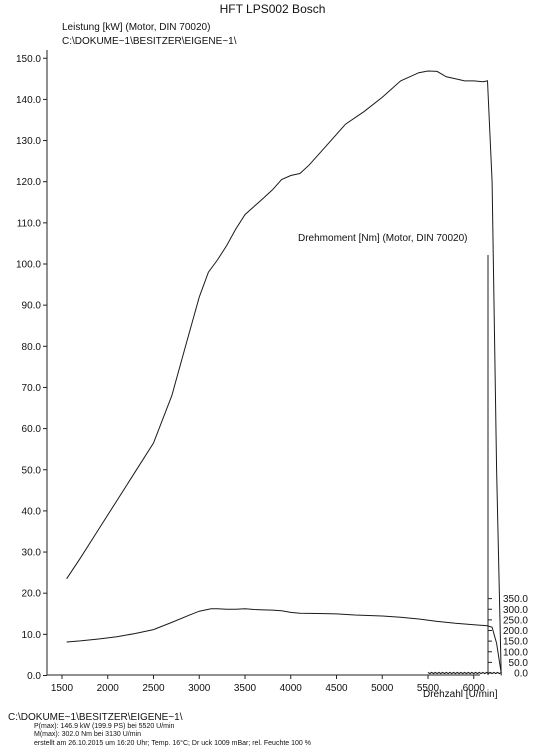  What do you see at coordinates (515, 599) in the screenshot?
I see `right-tick-label: 350.0` at bounding box center [515, 599].